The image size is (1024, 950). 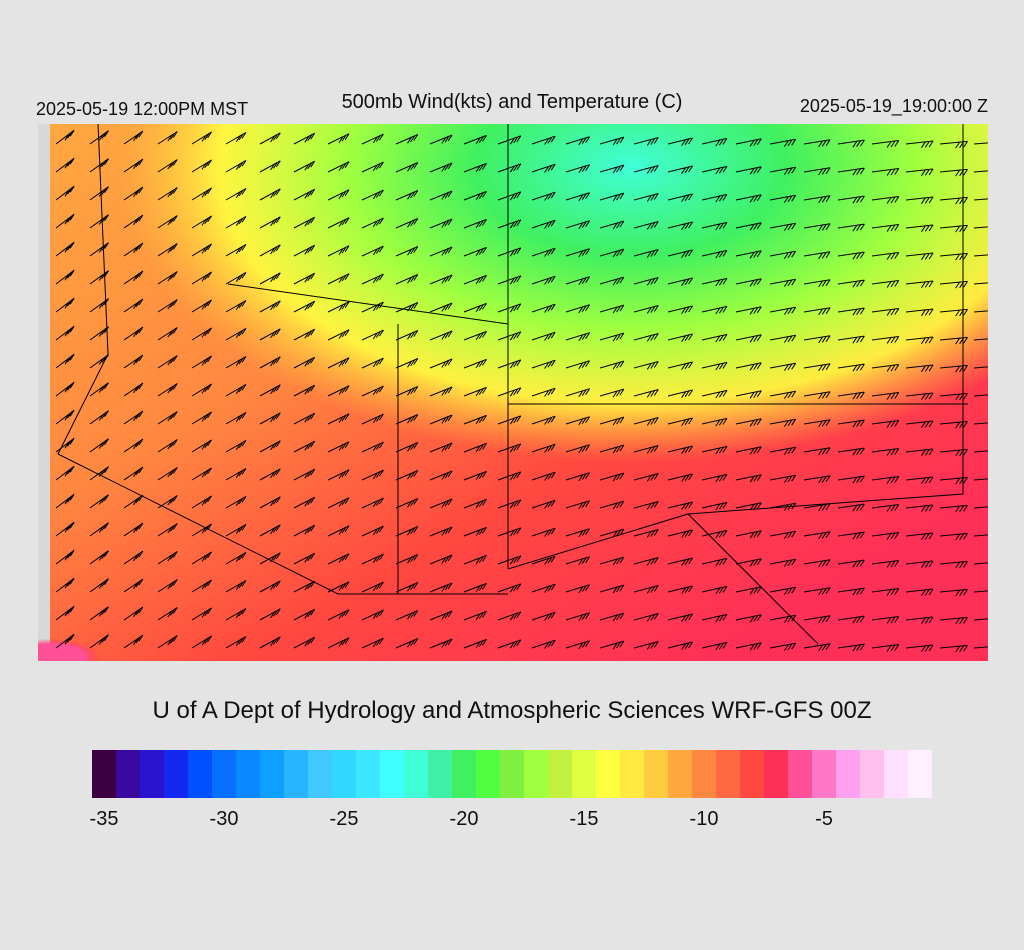 What do you see at coordinates (704, 819) in the screenshot?
I see `colorbar-tick-label: -10` at bounding box center [704, 819].